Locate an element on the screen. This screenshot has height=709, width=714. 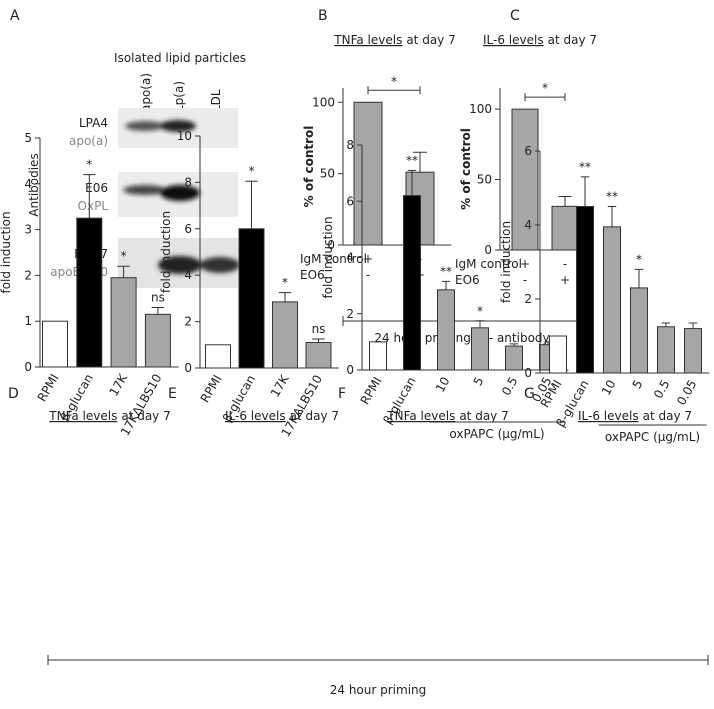
y-axis-label: fold induction is located at coordinates (328, 257).